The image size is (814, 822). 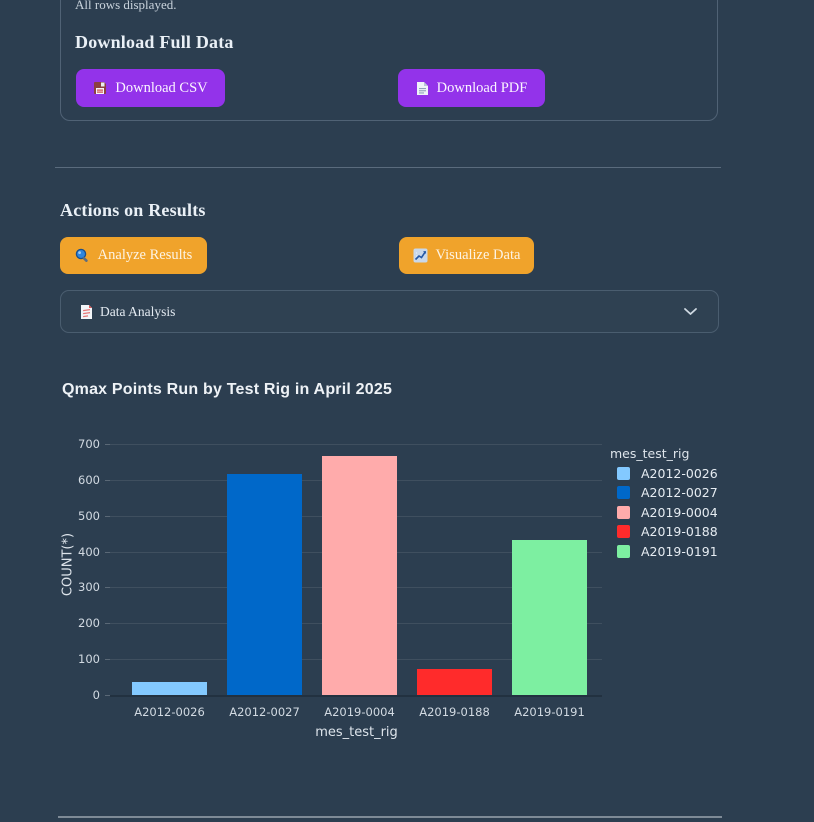 I want to click on legend-label: A2019-0004, so click(x=679, y=512).